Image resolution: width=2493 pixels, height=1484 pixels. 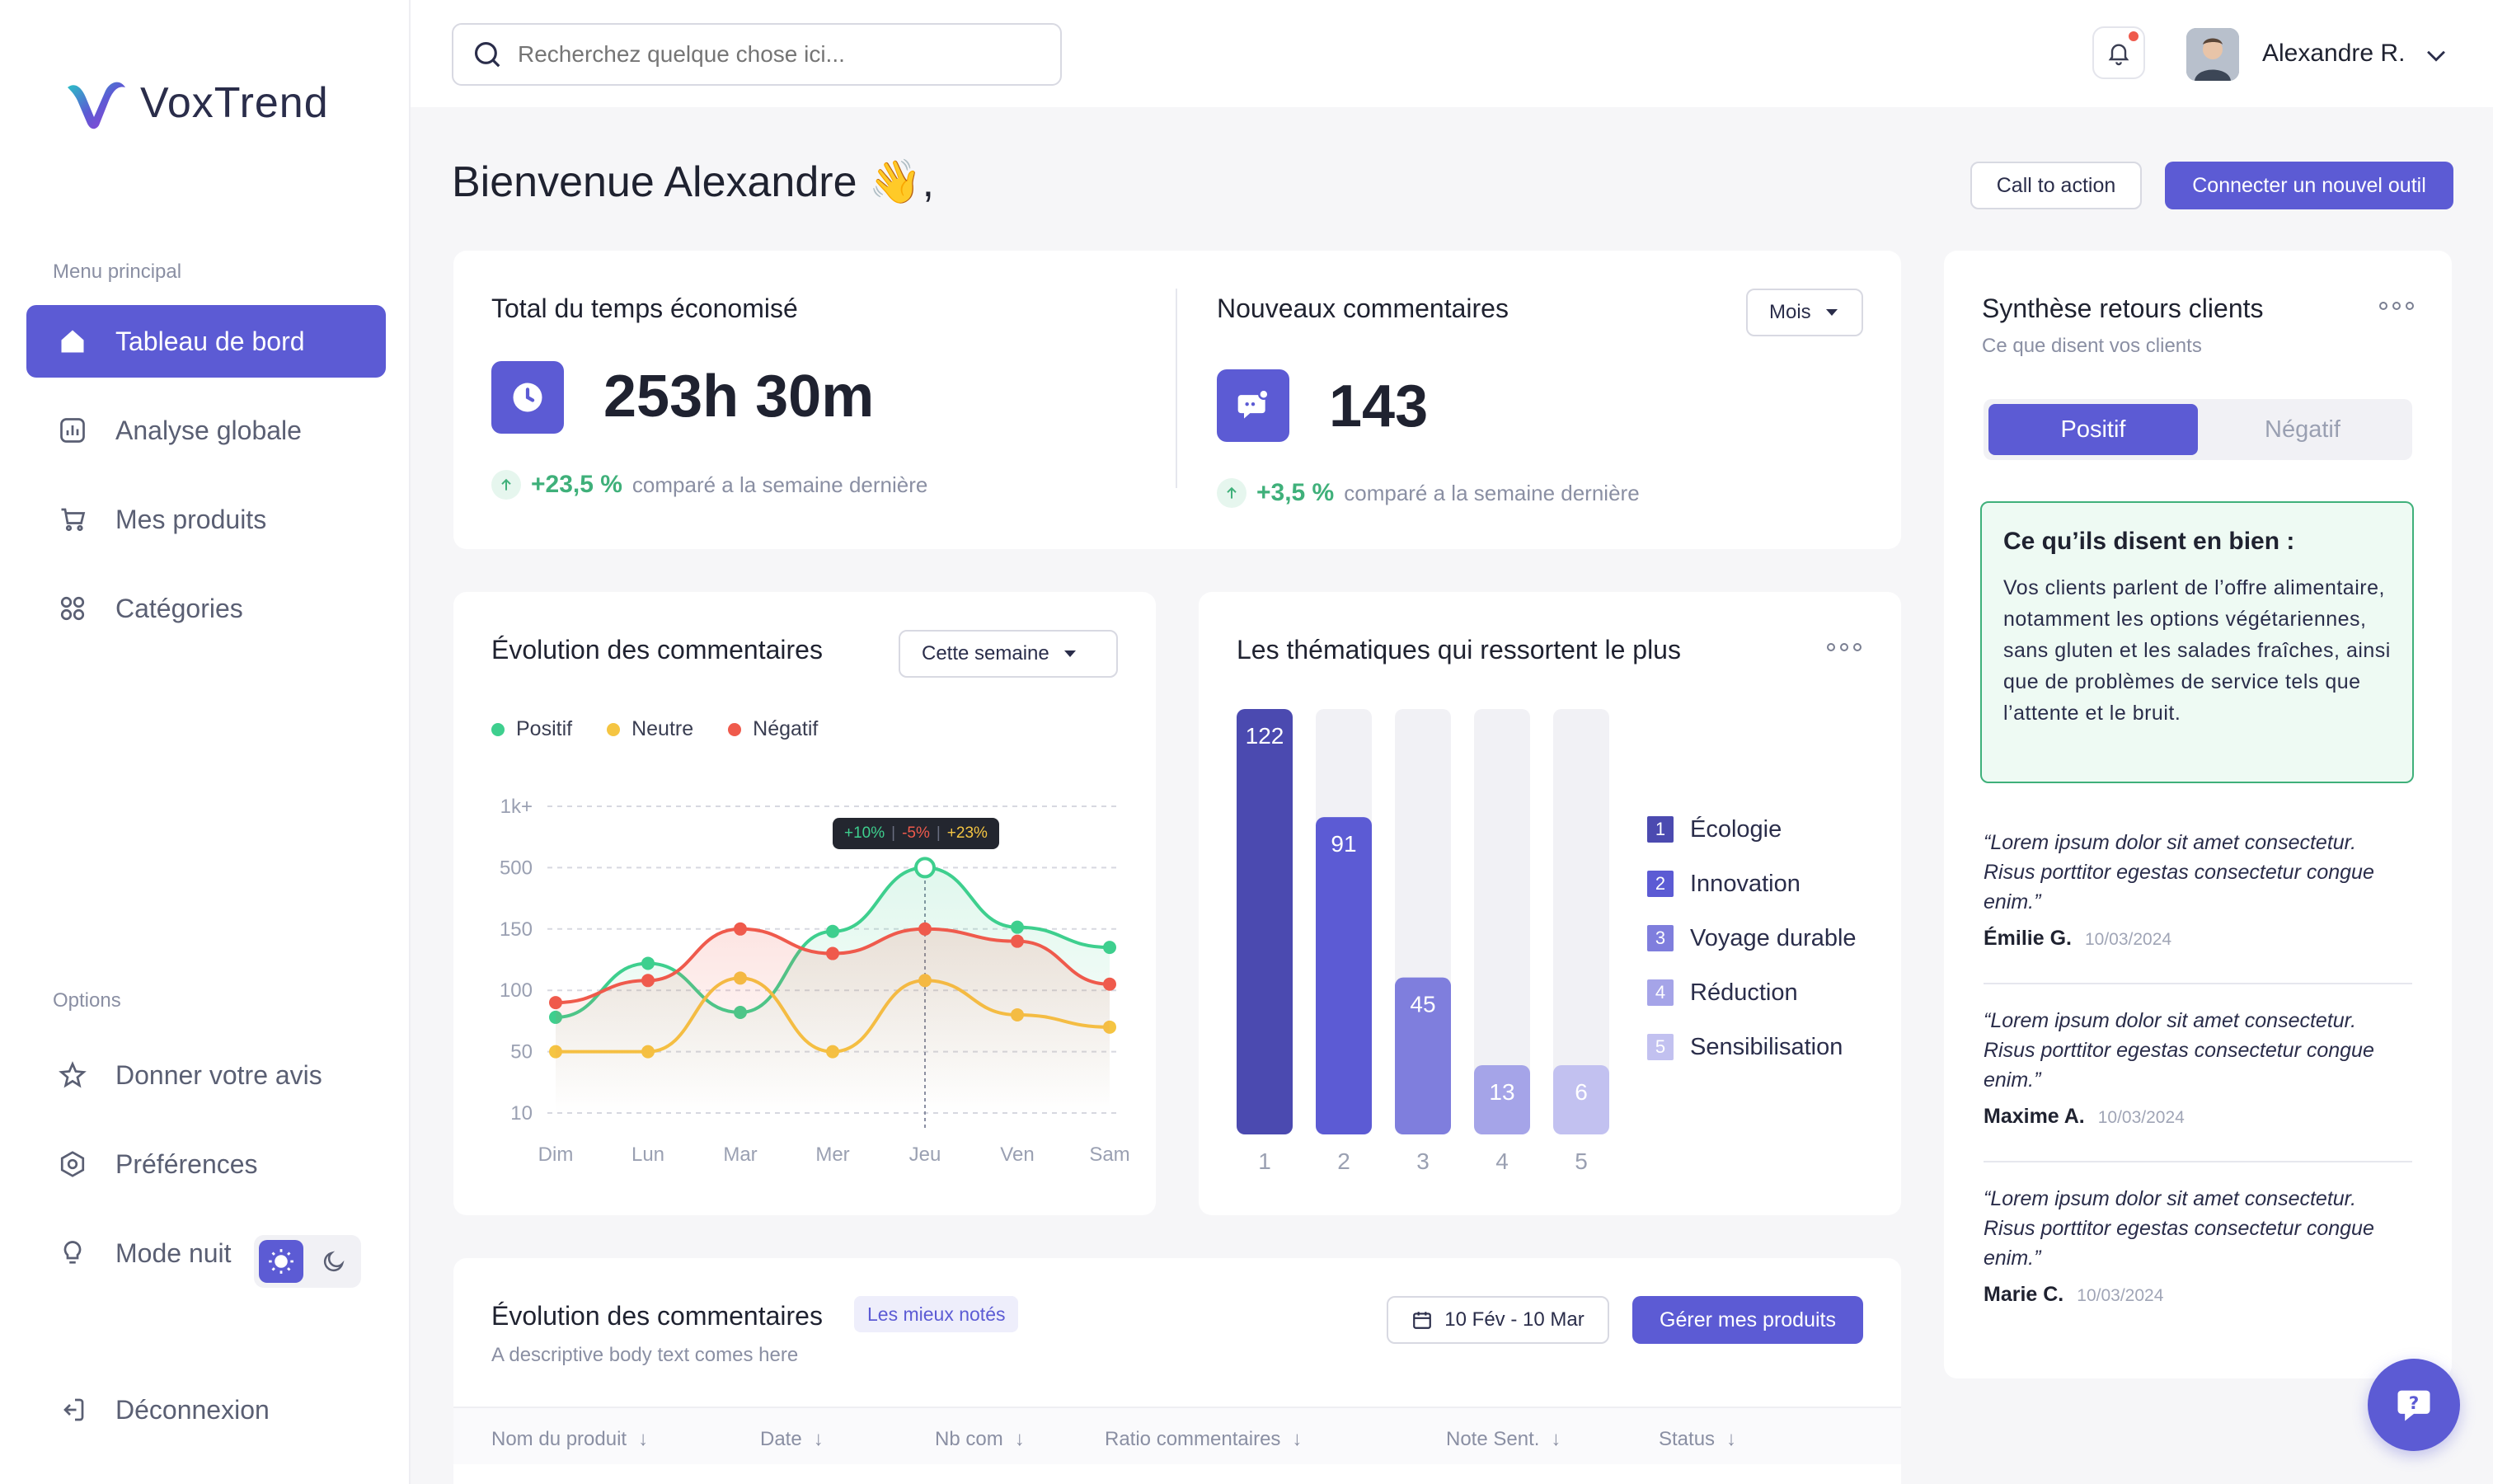 I want to click on date-range-picker: 10 Fév - 10 Mar, so click(x=1498, y=1320).